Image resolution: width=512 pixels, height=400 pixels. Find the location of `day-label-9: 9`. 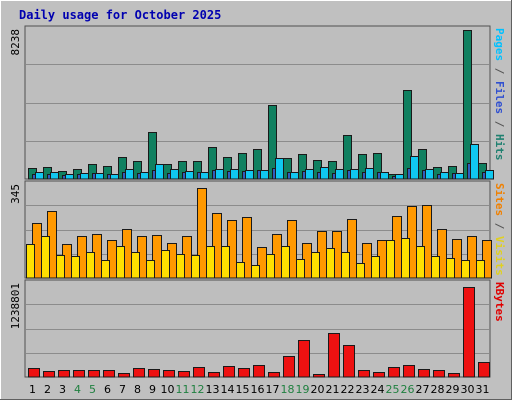

day-label-9: 9 is located at coordinates (152, 389).